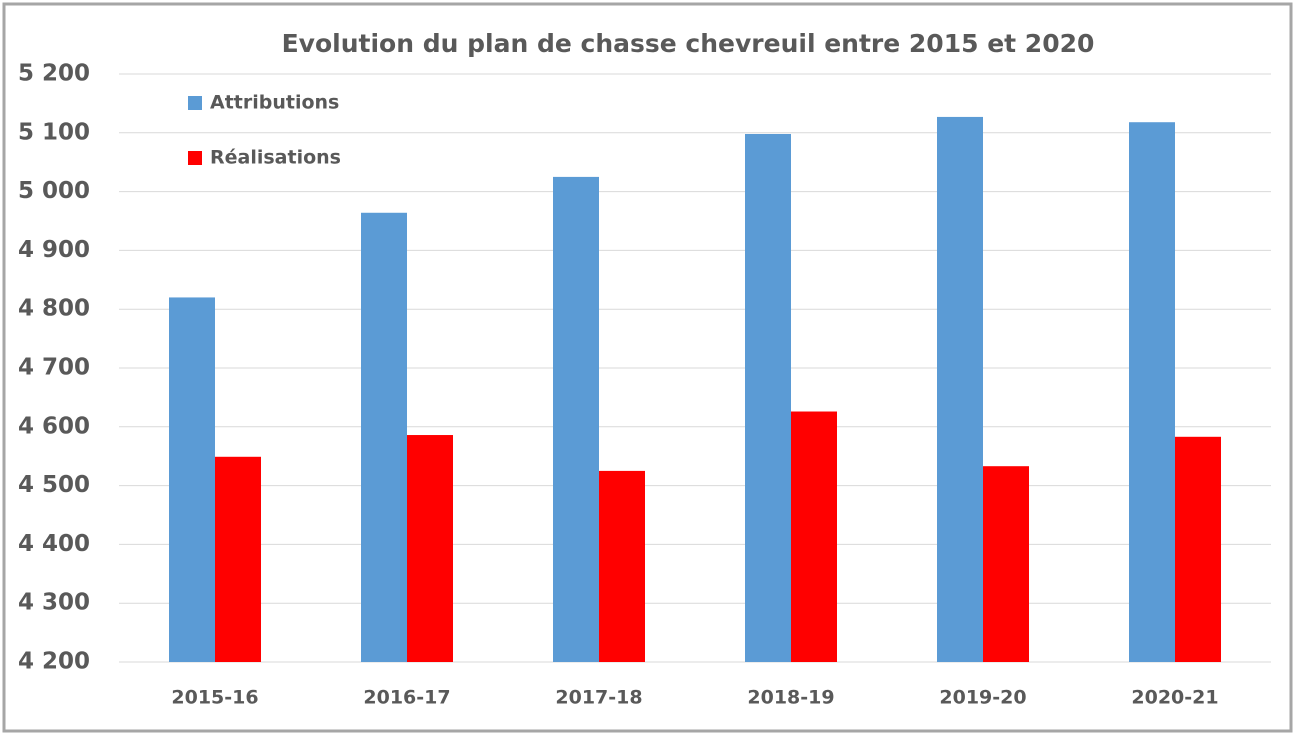 This screenshot has width=1297, height=737. What do you see at coordinates (1174, 698) in the screenshot?
I see `x-tick-label: 2020-21` at bounding box center [1174, 698].